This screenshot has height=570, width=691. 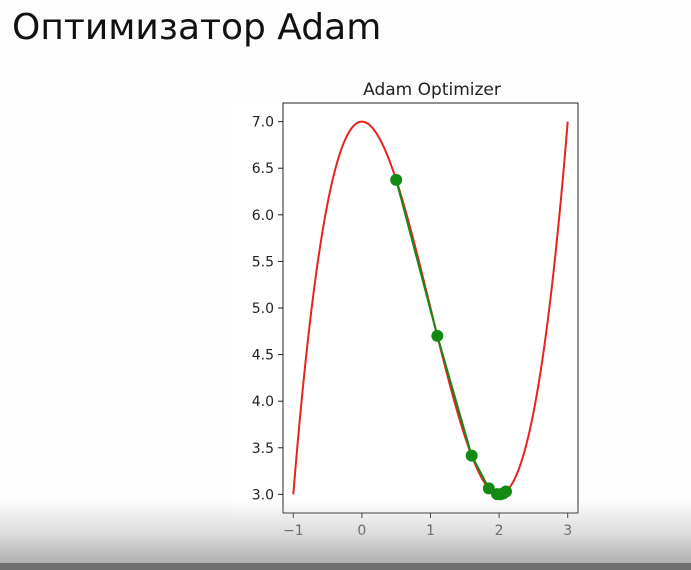 What do you see at coordinates (263, 216) in the screenshot?
I see `y-tick-label: 6.0` at bounding box center [263, 216].